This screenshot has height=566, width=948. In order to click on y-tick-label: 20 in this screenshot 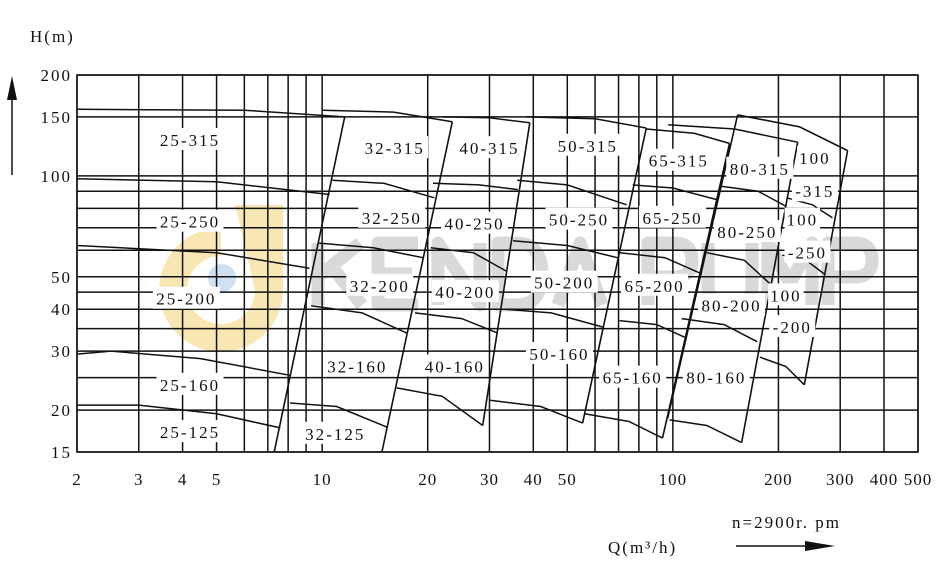, I will do `click(61, 410)`.